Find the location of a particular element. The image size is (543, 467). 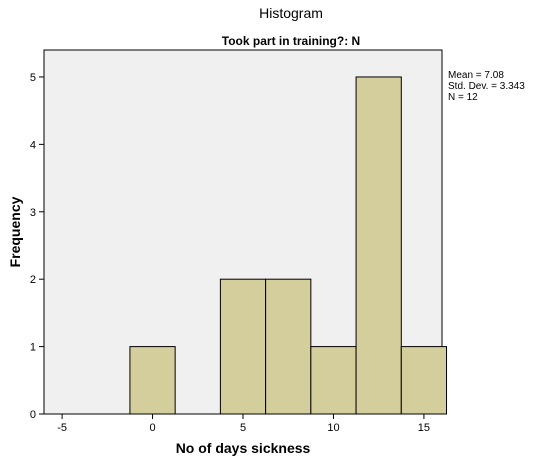

x-tick-label-4: 15 is located at coordinates (424, 428).